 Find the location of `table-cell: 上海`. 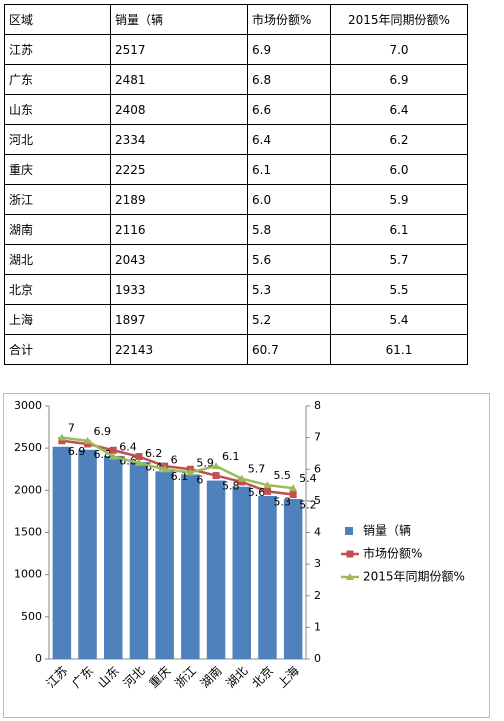

table-cell: 上海 is located at coordinates (57, 319).